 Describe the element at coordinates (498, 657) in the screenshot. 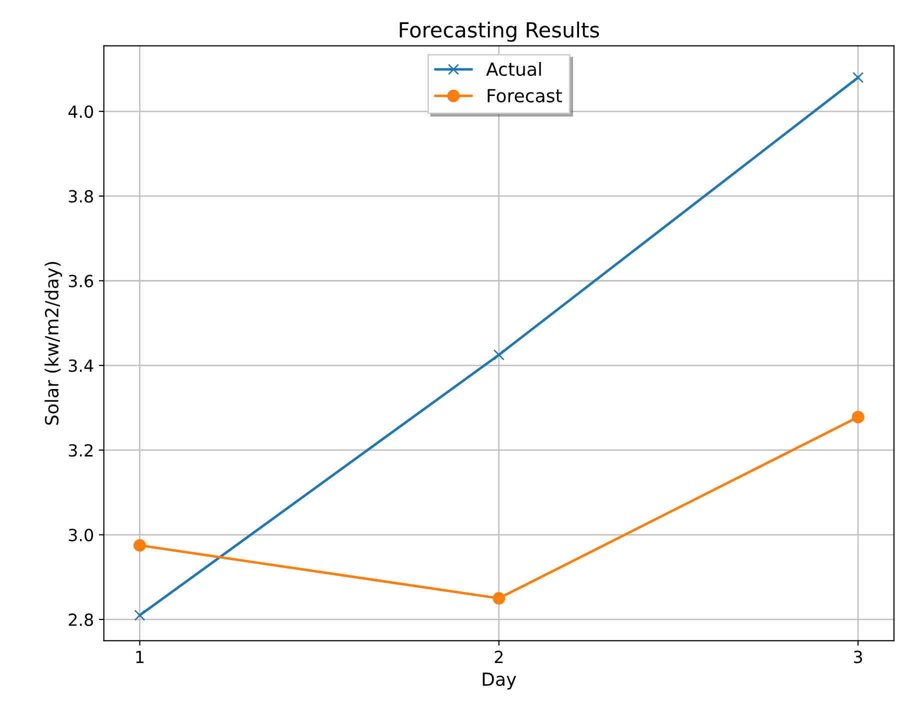

I see `x-tick-label: 2` at that location.